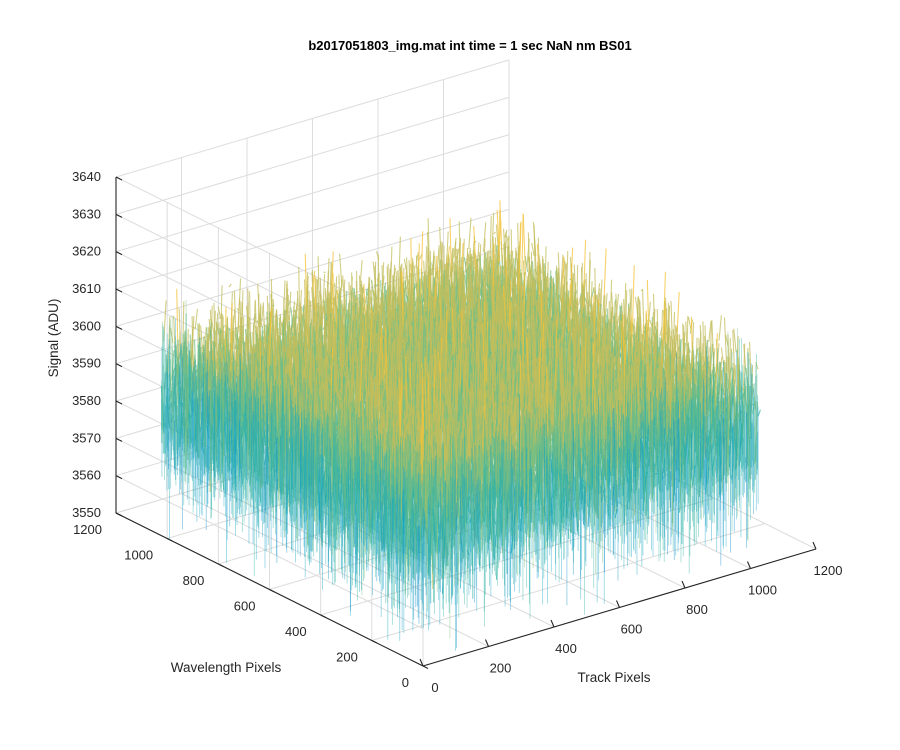 The width and height of the screenshot is (900, 750). Describe the element at coordinates (269, 552) in the screenshot. I see `left-wall-grid-z` at that location.